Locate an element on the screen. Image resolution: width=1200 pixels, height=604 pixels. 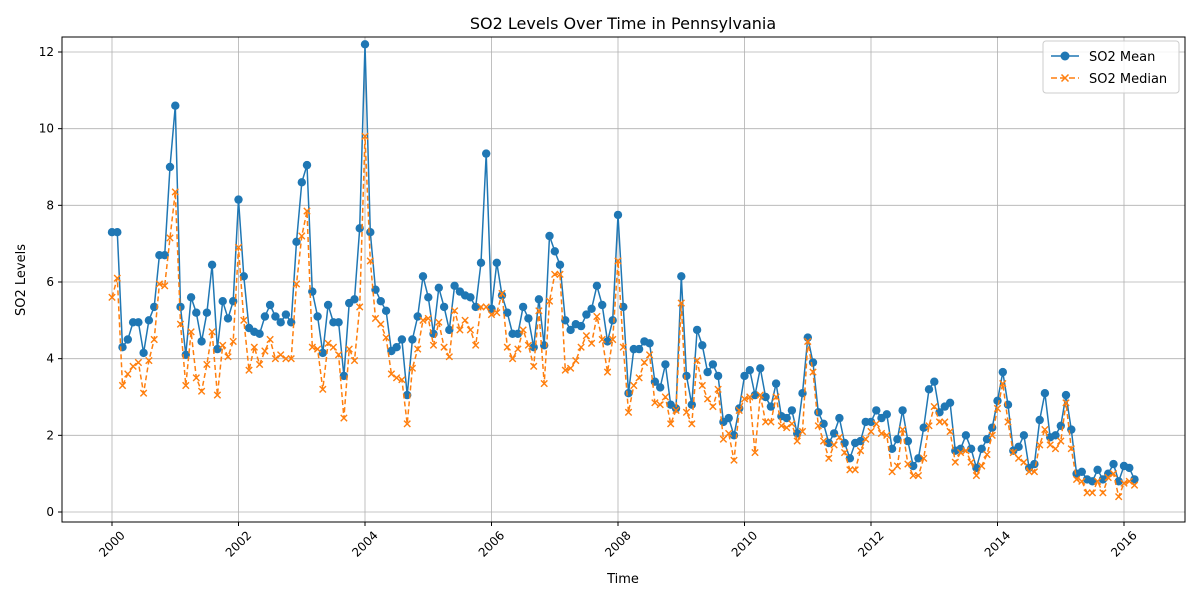
y-tick-label: 10 is located at coordinates (46, 129).